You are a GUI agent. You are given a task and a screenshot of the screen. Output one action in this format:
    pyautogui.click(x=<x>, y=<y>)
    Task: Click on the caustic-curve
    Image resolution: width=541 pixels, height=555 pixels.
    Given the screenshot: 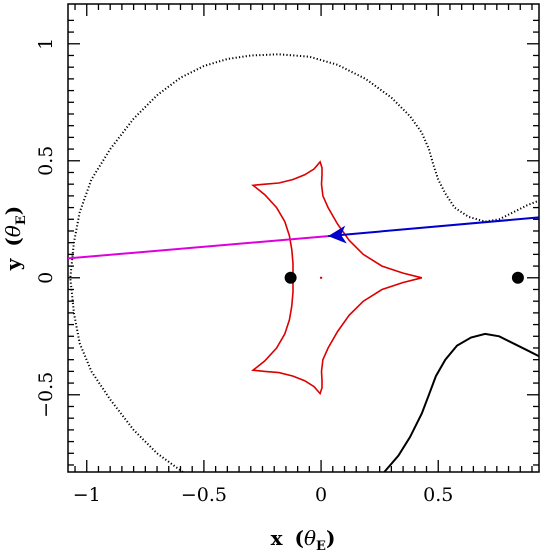 What is the action you would take?
    pyautogui.click(x=336, y=278)
    